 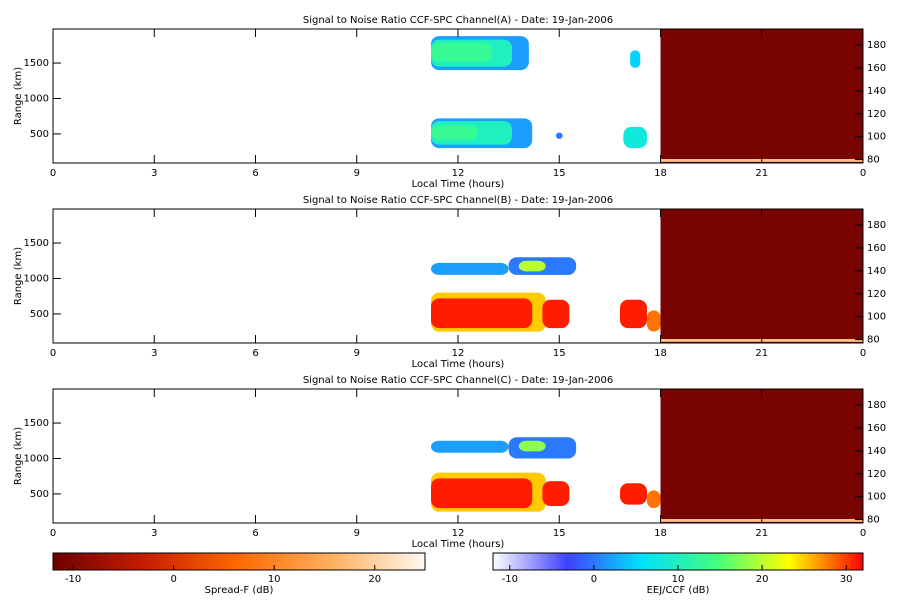 What do you see at coordinates (239, 561) in the screenshot?
I see `colorbar` at bounding box center [239, 561].